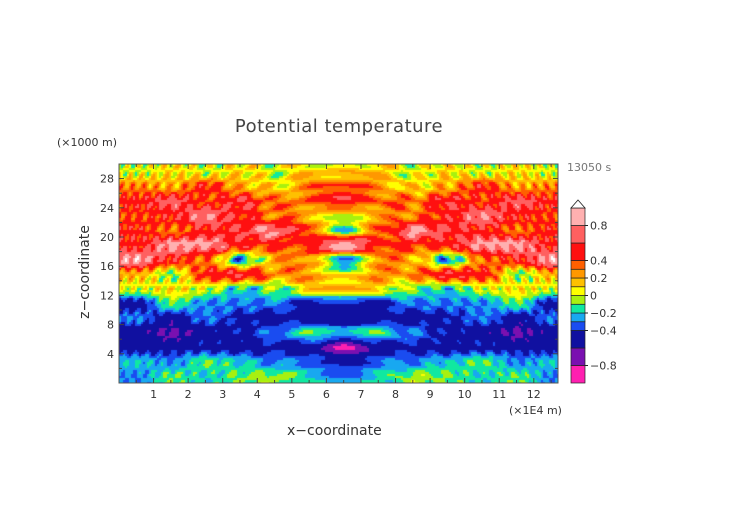 Image resolution: width=752 pixels, height=532 pixels. I want to click on colorbar-label: 0.4, so click(599, 261).